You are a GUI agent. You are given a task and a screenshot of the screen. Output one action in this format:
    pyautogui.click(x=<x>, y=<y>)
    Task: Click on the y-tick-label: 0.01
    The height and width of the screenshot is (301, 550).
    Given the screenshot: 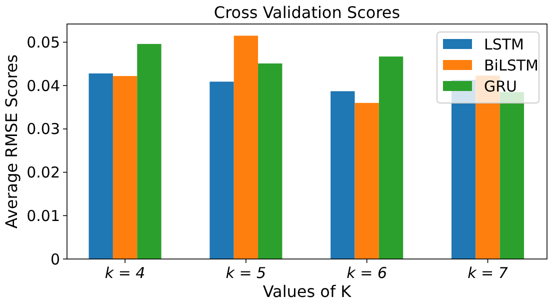 What is the action you would take?
    pyautogui.click(x=43, y=215)
    